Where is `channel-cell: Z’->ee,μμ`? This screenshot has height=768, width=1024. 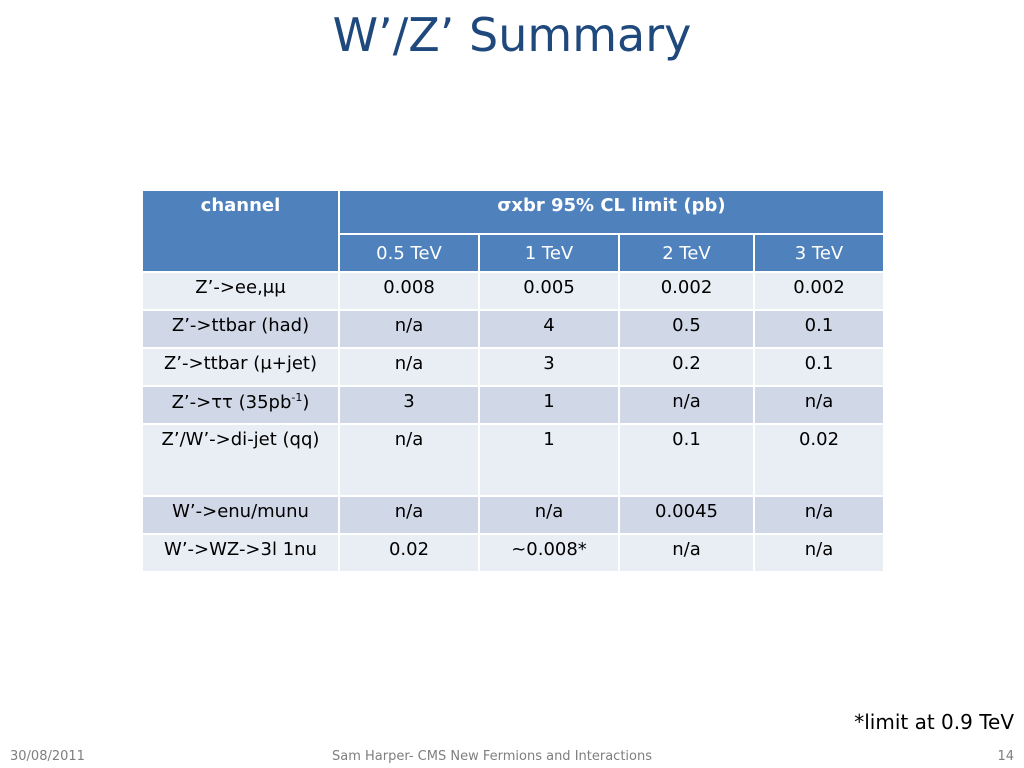 channel-cell: Z’->ee,μμ is located at coordinates (240, 291).